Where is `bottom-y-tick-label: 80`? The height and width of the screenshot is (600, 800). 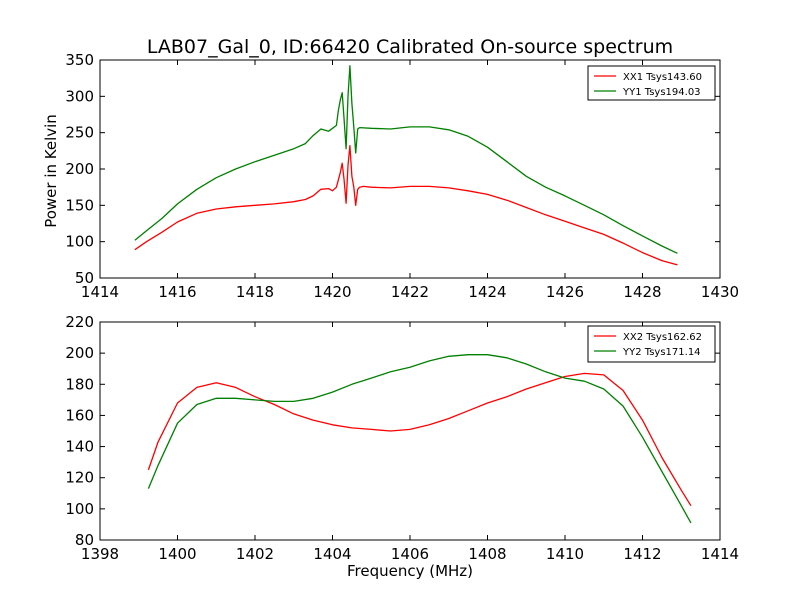
bottom-y-tick-label: 80 is located at coordinates (84, 540).